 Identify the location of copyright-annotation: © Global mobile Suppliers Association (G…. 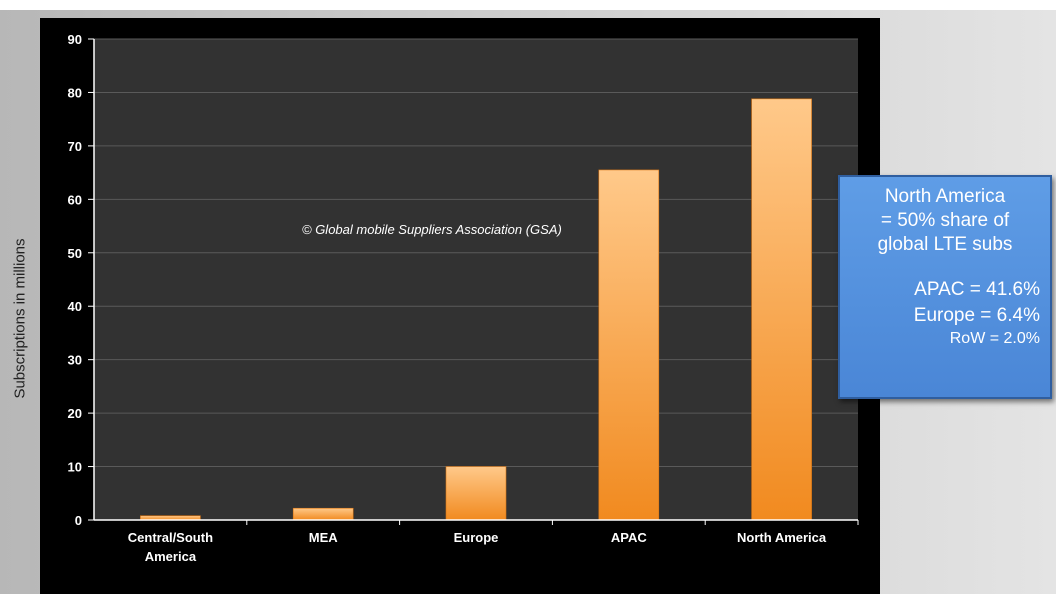
(432, 229).